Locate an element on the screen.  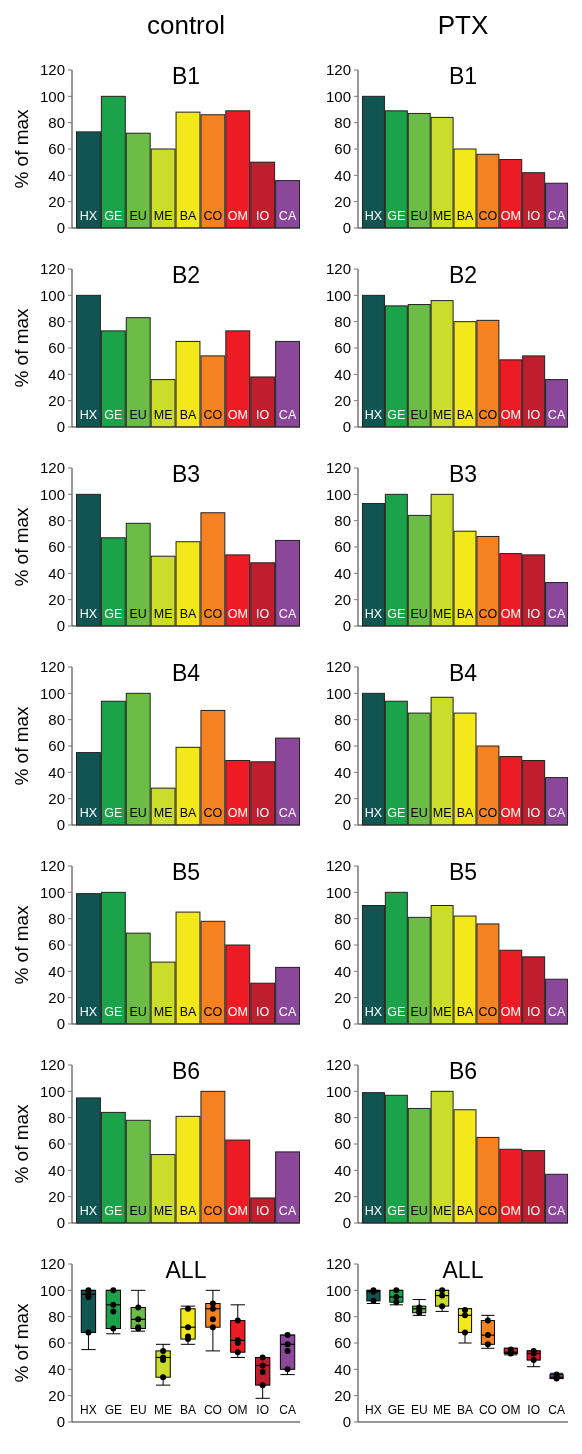
chart-title: B1 is located at coordinates (186, 76).